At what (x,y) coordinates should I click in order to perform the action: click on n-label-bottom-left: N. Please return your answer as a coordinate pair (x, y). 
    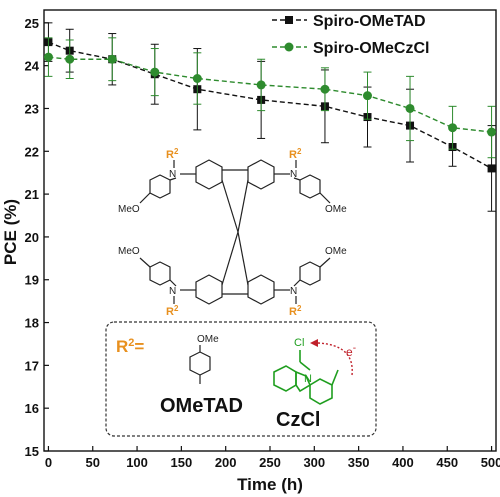
    Looking at the image, I should click on (172, 291).